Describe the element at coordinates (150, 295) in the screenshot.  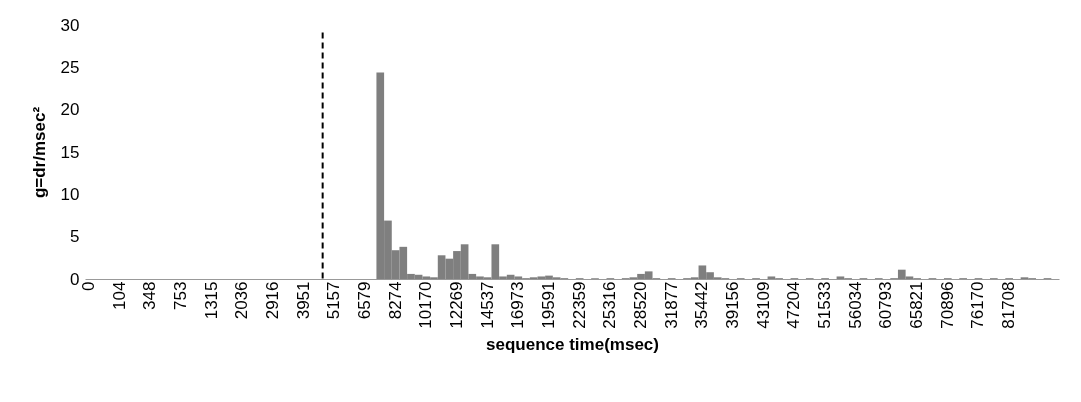
I see `x-tick-label: 348` at that location.